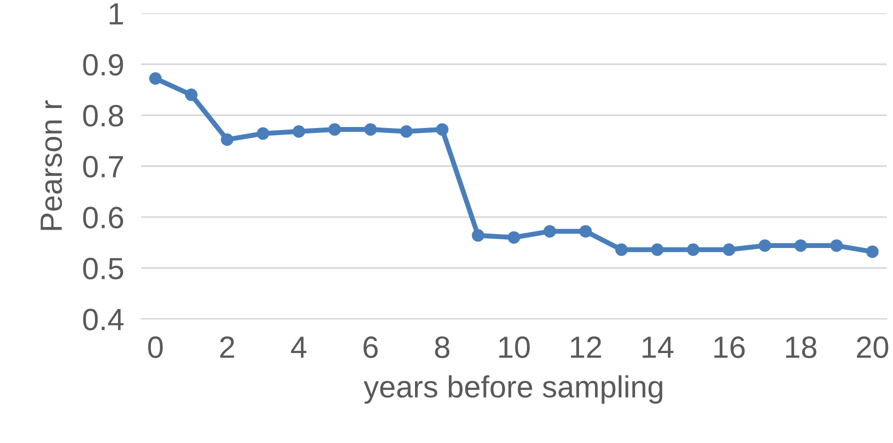 This screenshot has height=443, width=893. Describe the element at coordinates (729, 347) in the screenshot. I see `x-tick-label: 16` at that location.